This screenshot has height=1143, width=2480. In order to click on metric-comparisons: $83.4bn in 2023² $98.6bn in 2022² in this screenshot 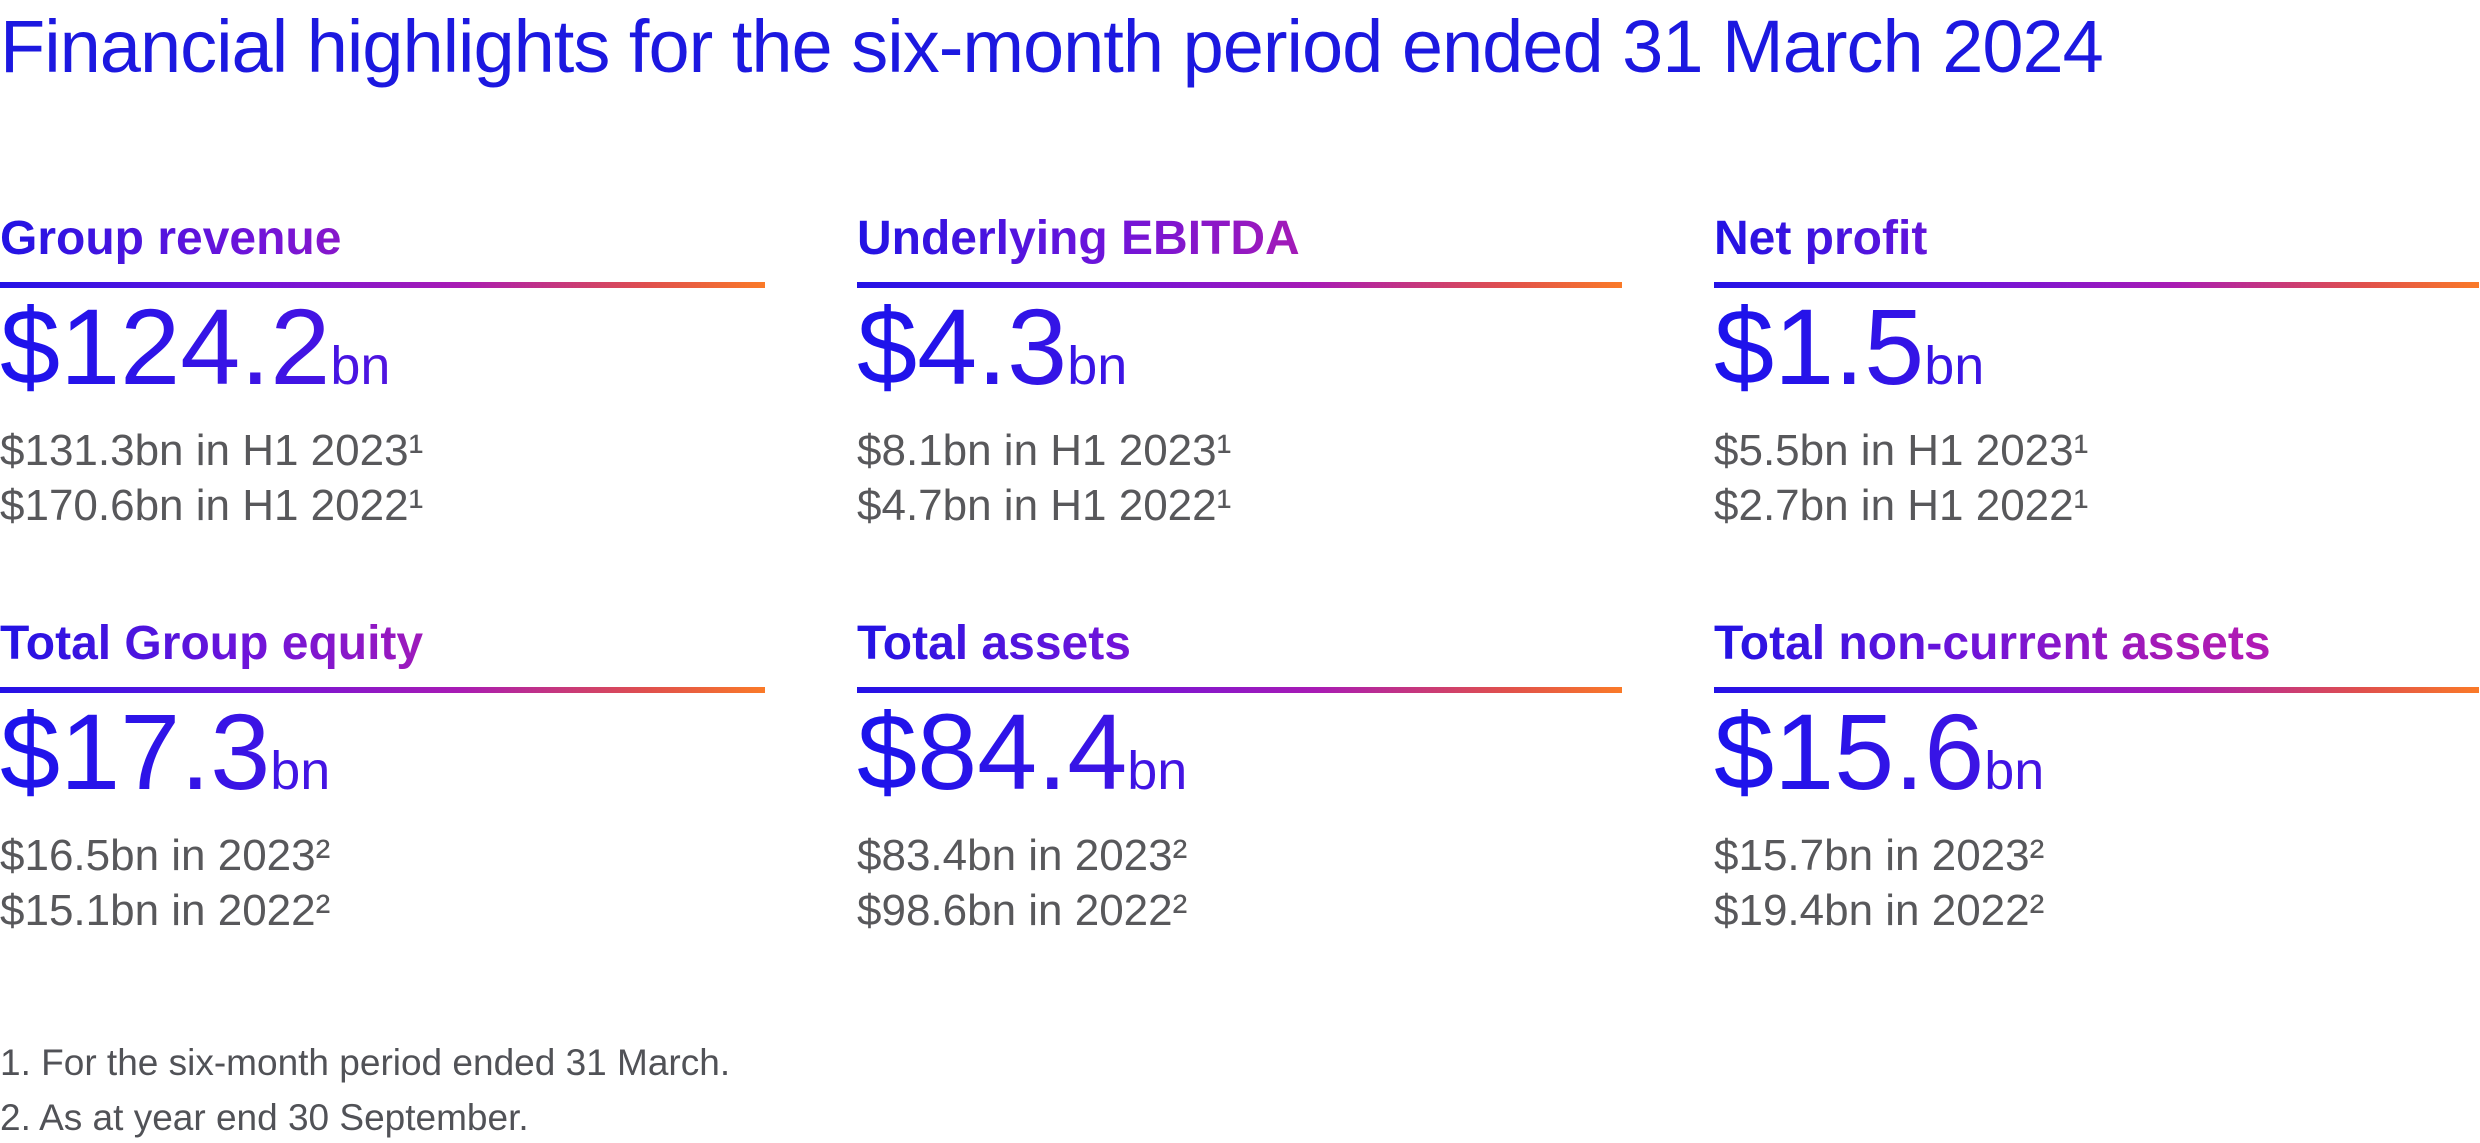, I will do `click(1239, 883)`.